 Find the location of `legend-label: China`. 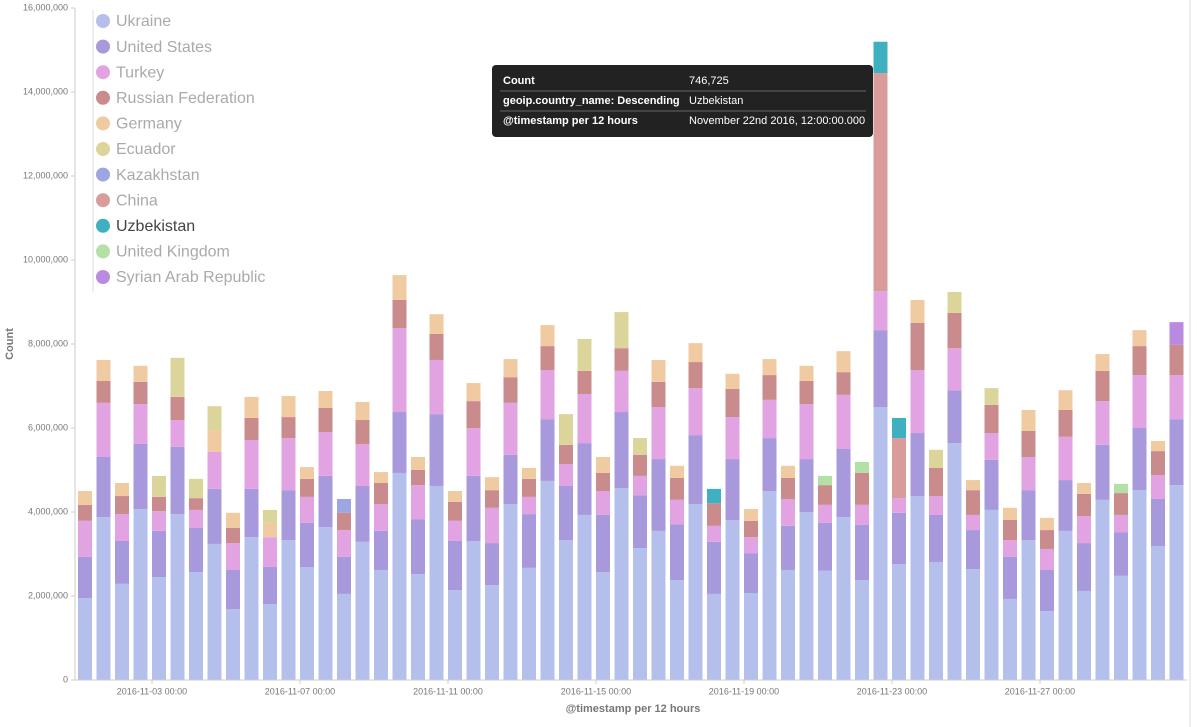

legend-label: China is located at coordinates (137, 200).